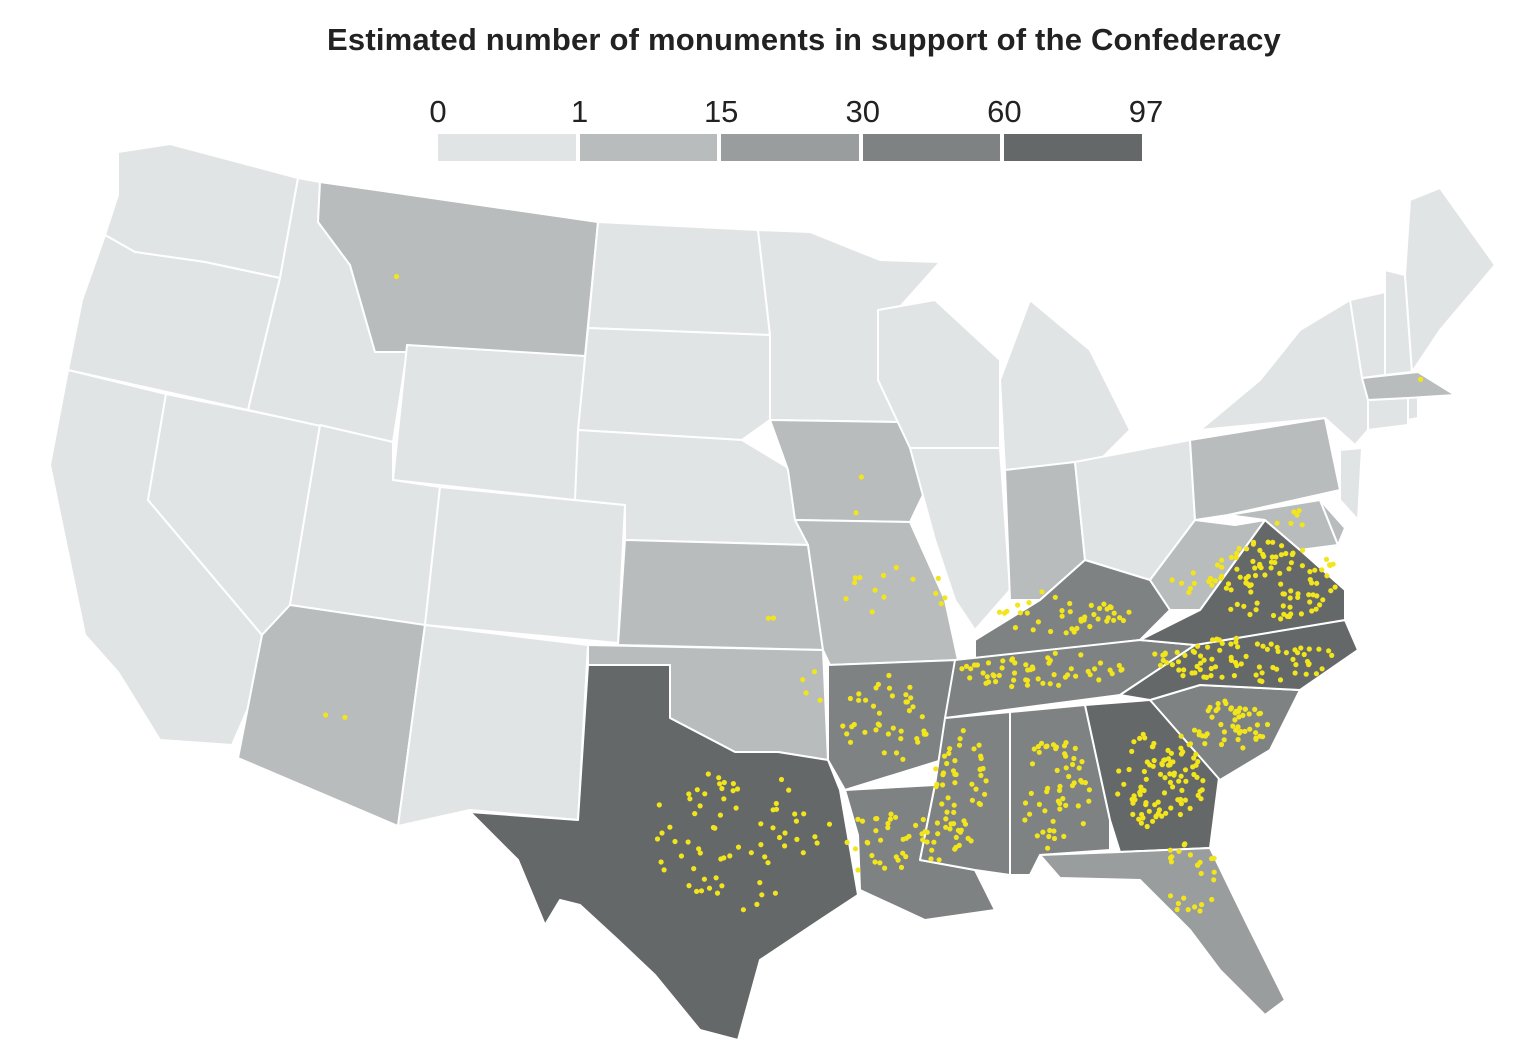 This screenshot has width=1523, height=1057. What do you see at coordinates (679, 278) in the screenshot?
I see `state-north-dakota` at bounding box center [679, 278].